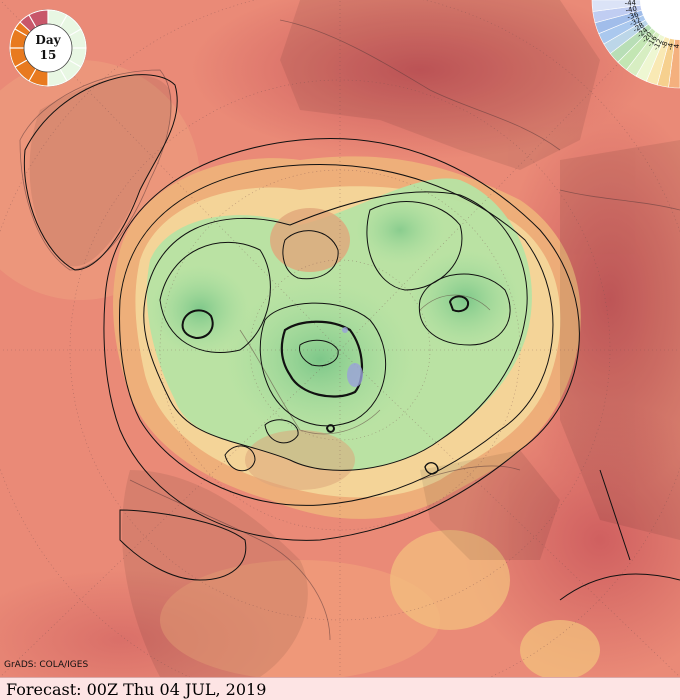 The image size is (680, 700). I want to click on legend-value-label: 4, so click(676, 46).